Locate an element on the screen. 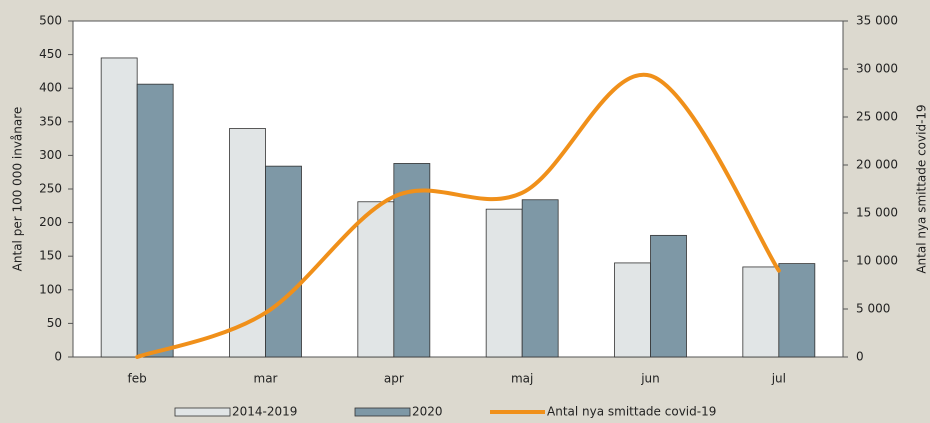 The width and height of the screenshot is (930, 423). y2-tick-label: 15 000 is located at coordinates (877, 213).